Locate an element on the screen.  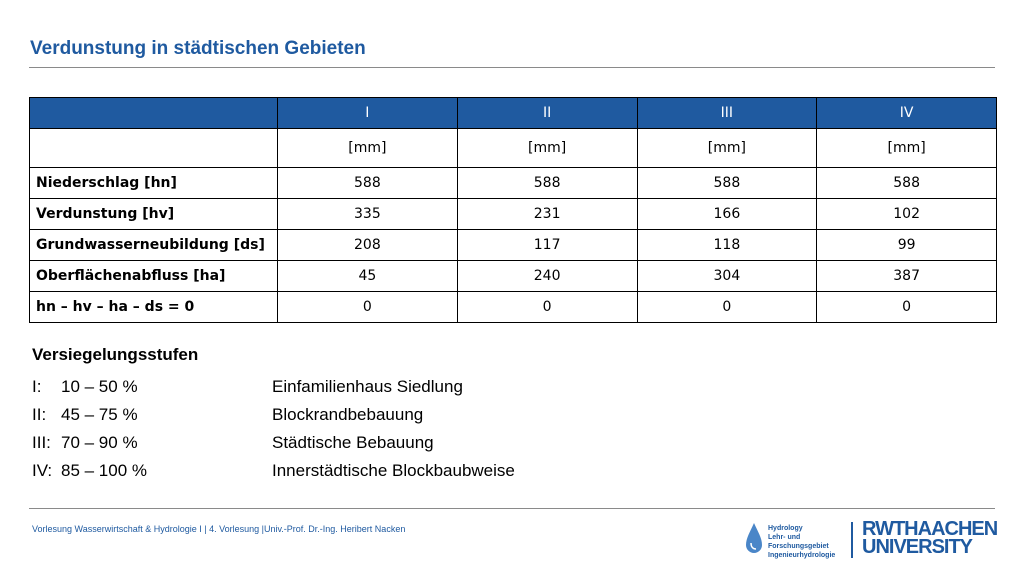
table-cell: 335 is located at coordinates (367, 214).